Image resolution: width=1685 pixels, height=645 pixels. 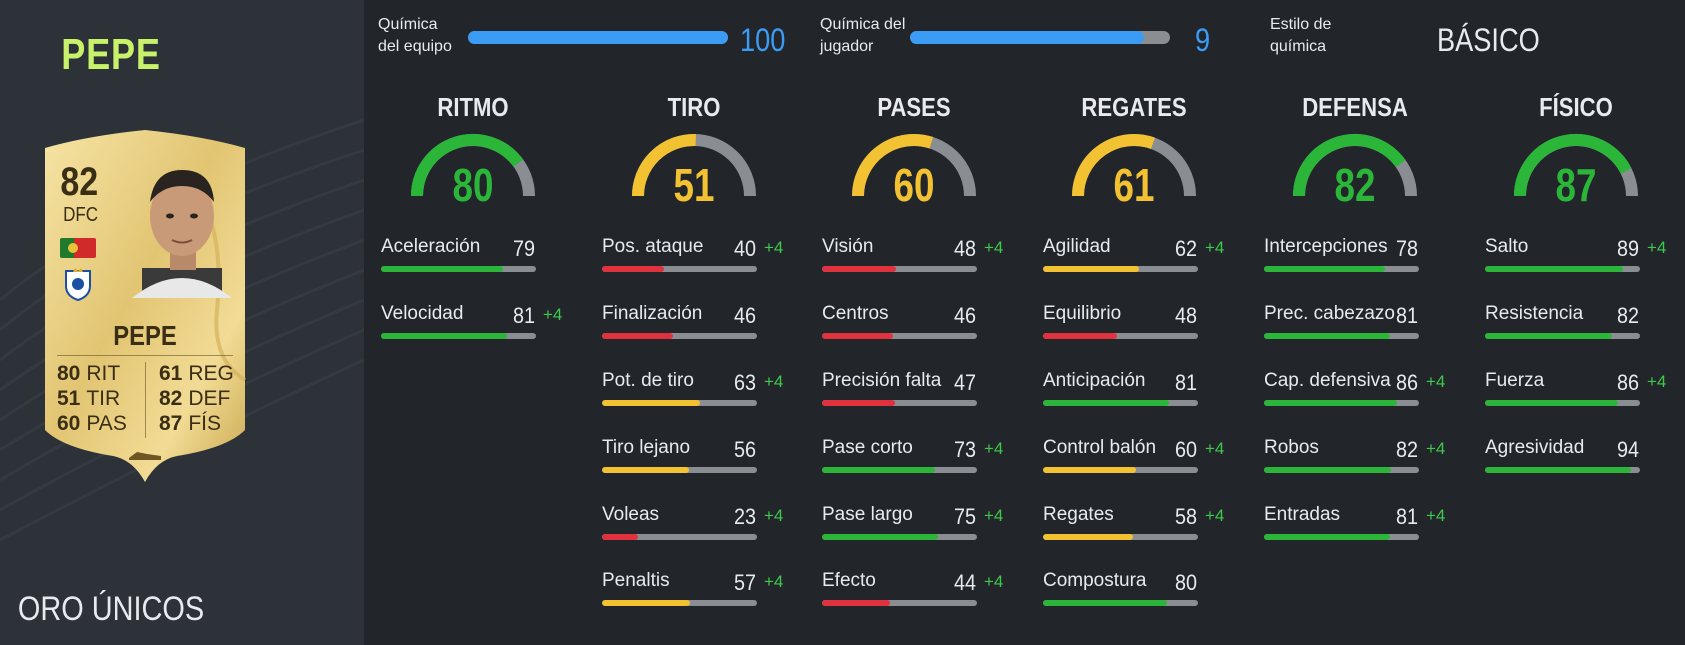 What do you see at coordinates (917, 395) in the screenshot?
I see `attribute-row: Precisión falta 47` at bounding box center [917, 395].